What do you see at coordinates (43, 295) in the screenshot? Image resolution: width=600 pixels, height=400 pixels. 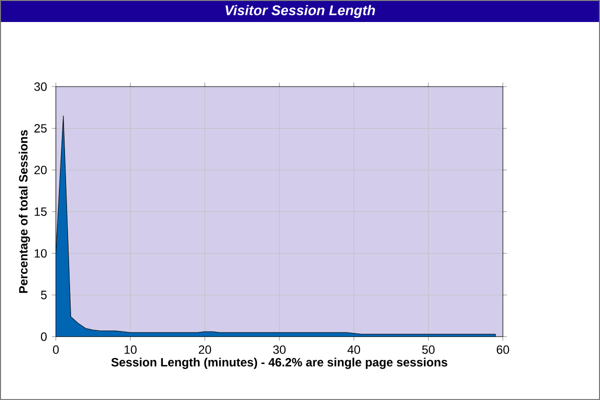 I see `y-tick-label: 5` at bounding box center [43, 295].